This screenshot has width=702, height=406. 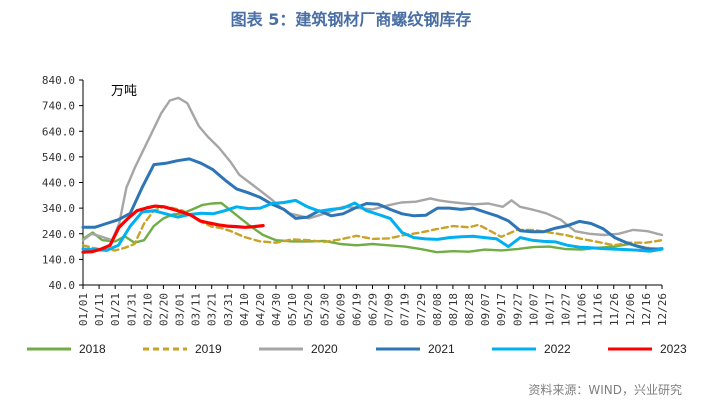 I want to click on x-tick-label: 04/10, so click(x=244, y=309).